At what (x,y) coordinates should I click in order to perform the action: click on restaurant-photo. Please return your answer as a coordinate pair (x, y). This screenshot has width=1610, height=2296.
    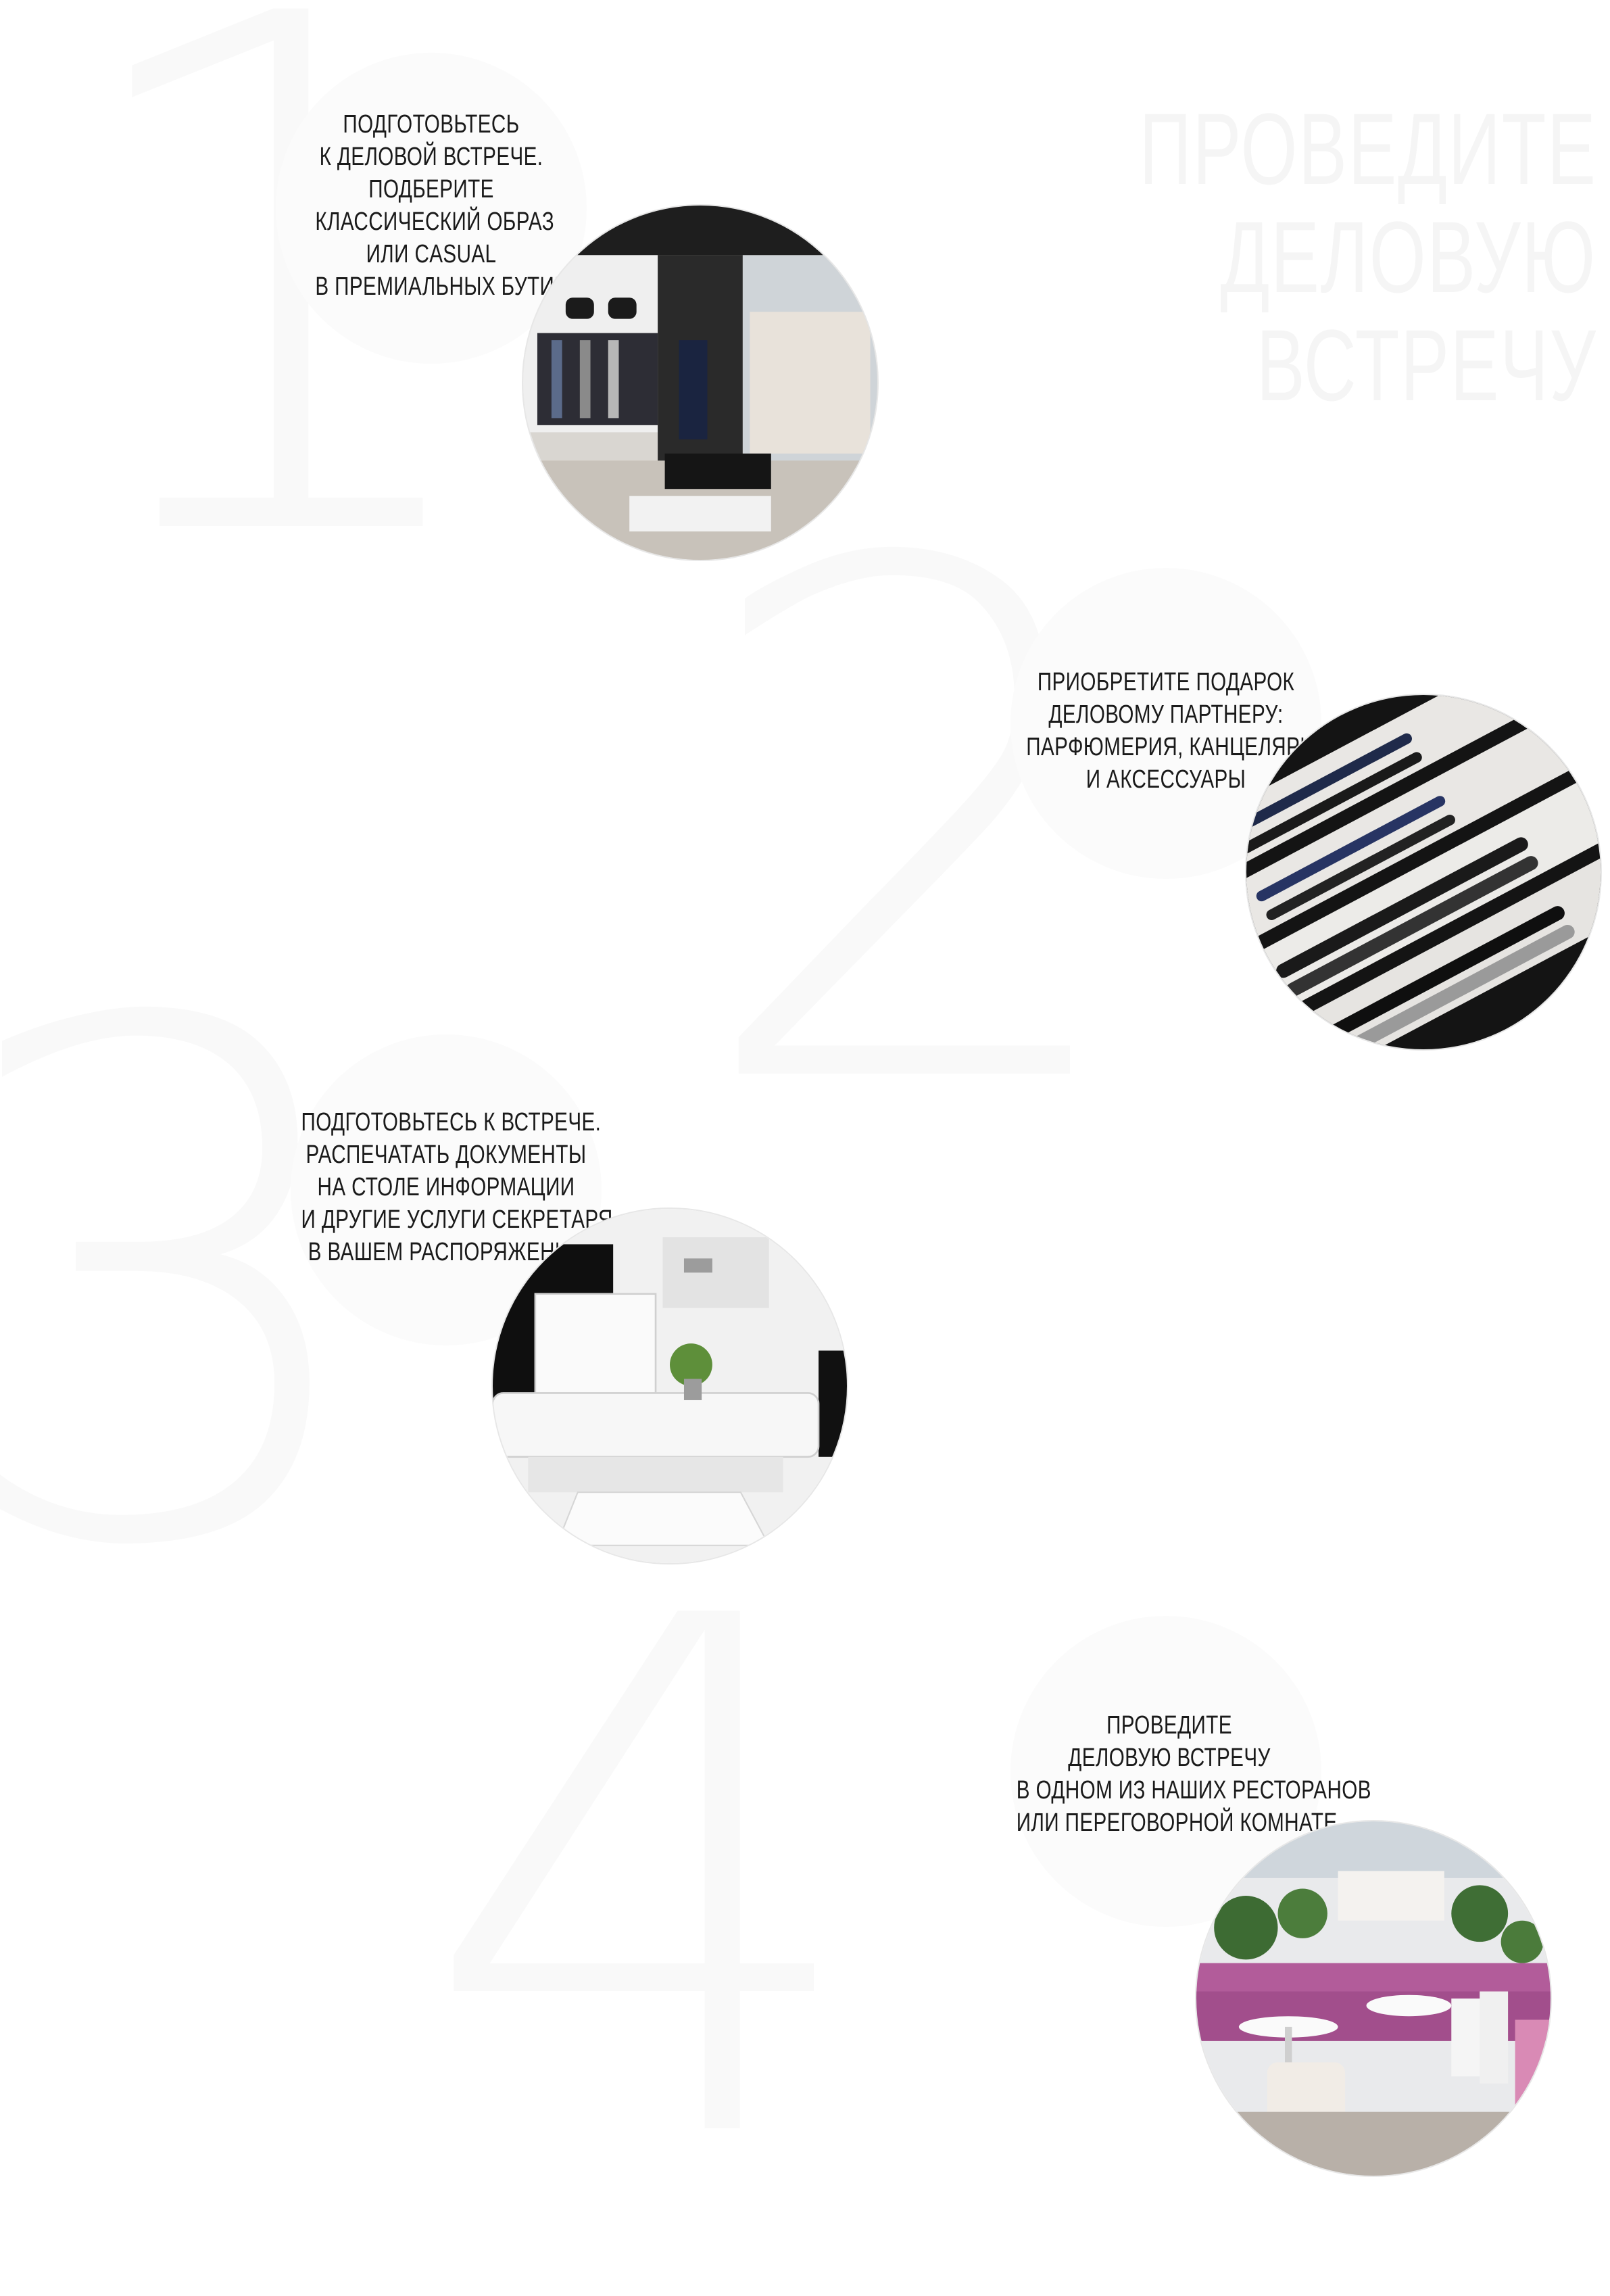
    Looking at the image, I should click on (1373, 1998).